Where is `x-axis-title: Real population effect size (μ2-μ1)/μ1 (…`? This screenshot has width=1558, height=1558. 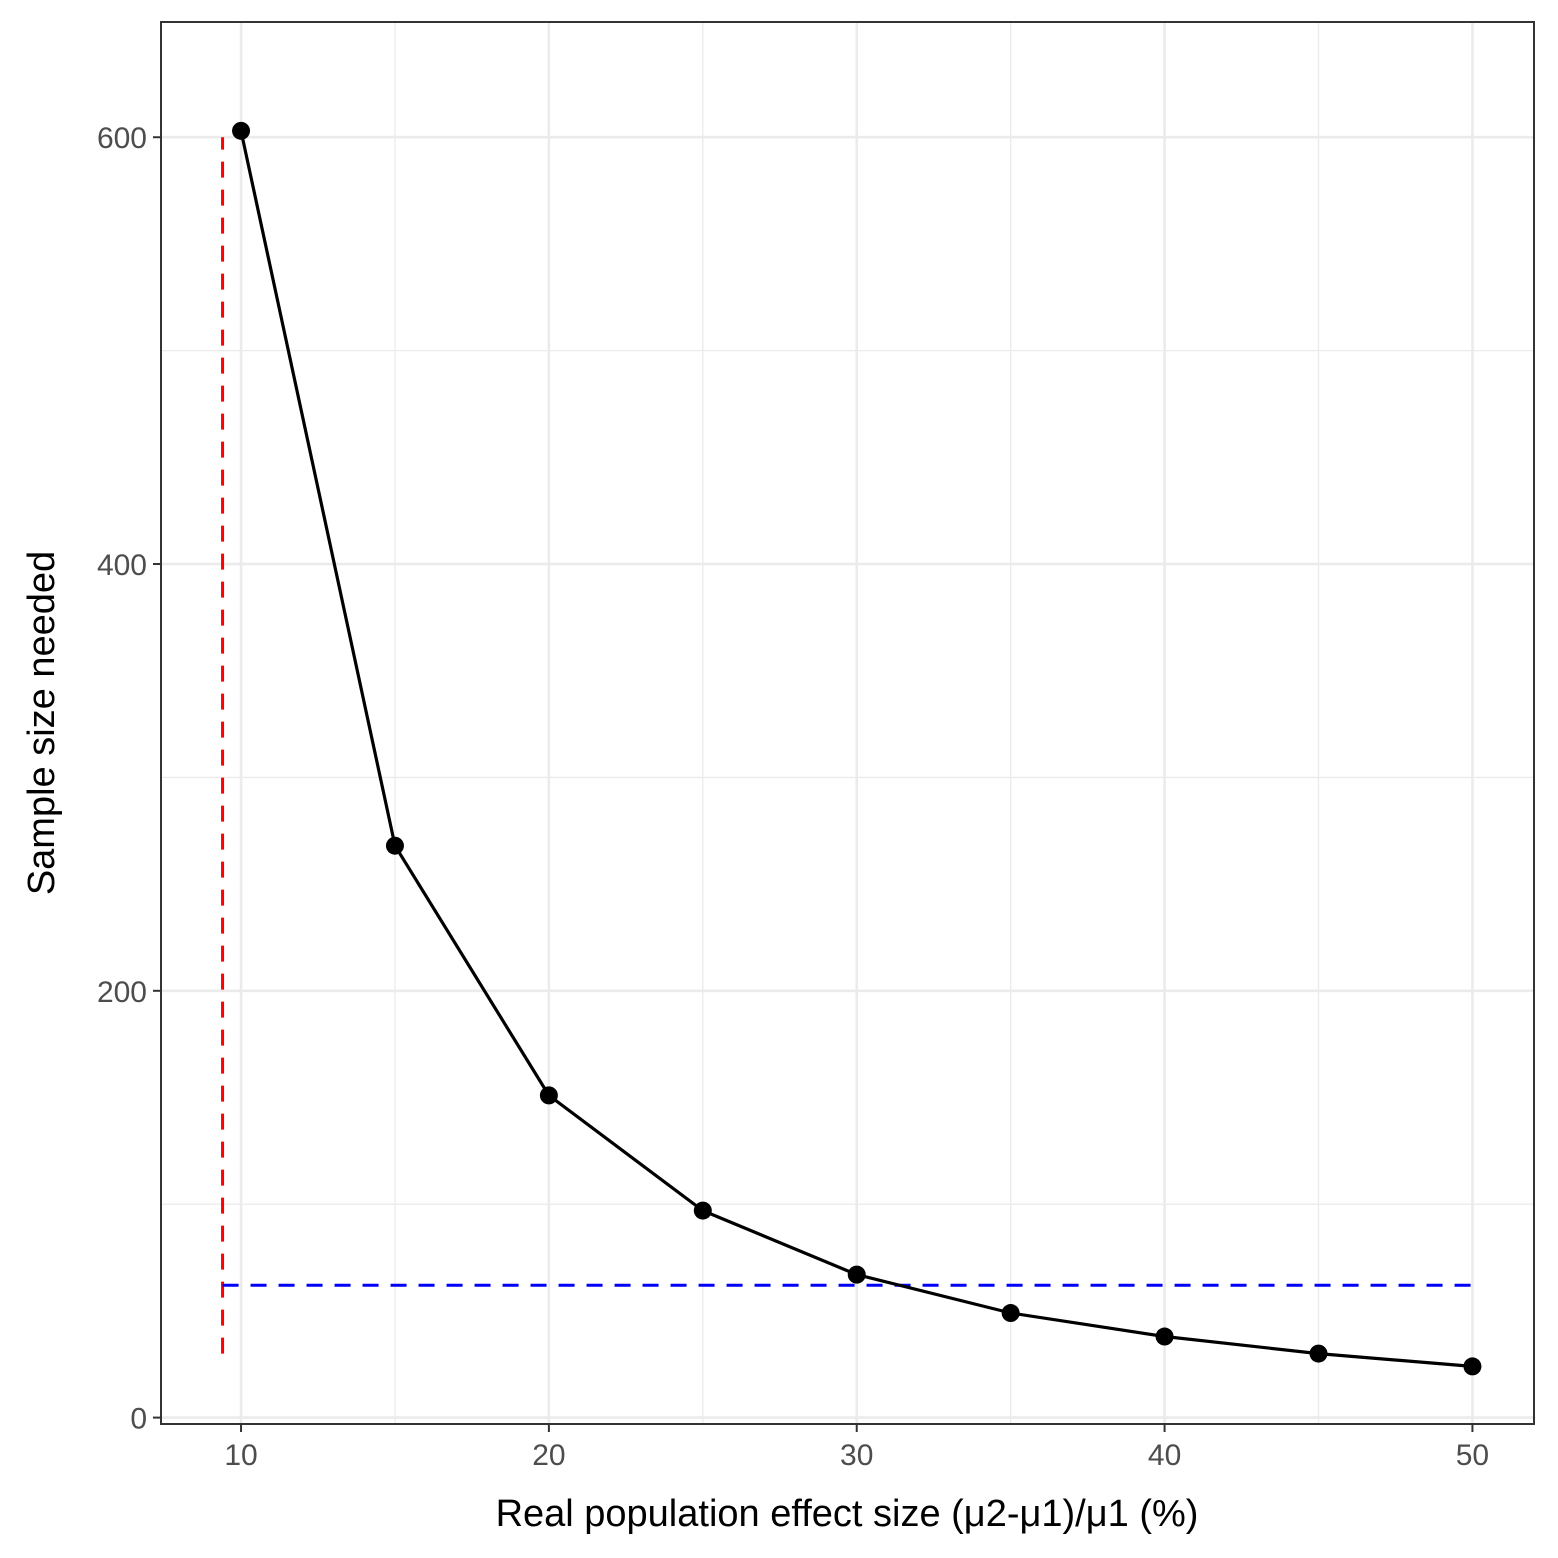 x-axis-title: Real population effect size (μ2-μ1)/μ1 (… is located at coordinates (847, 1514).